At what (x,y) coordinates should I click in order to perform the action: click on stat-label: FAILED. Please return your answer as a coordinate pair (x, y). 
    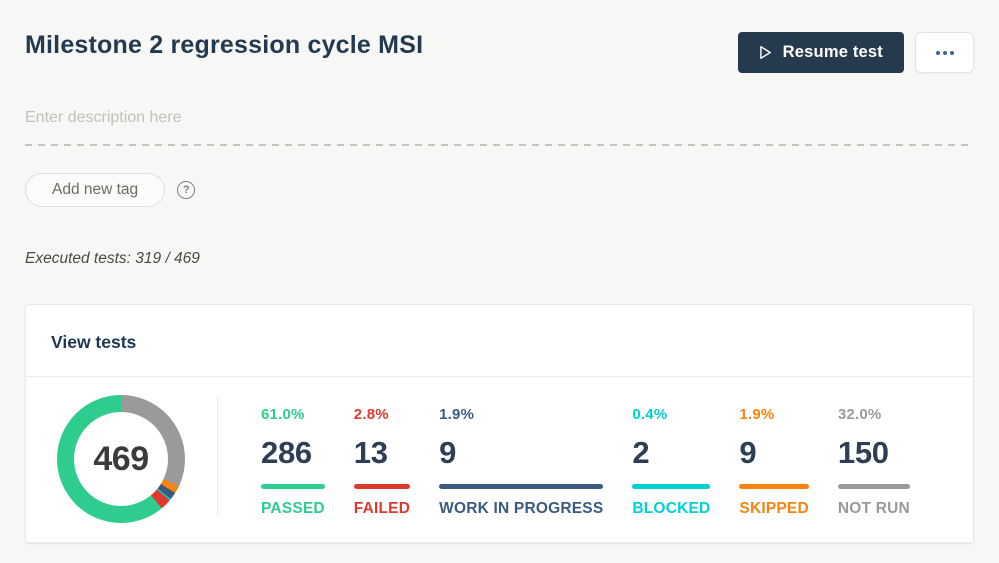
    Looking at the image, I should click on (382, 508).